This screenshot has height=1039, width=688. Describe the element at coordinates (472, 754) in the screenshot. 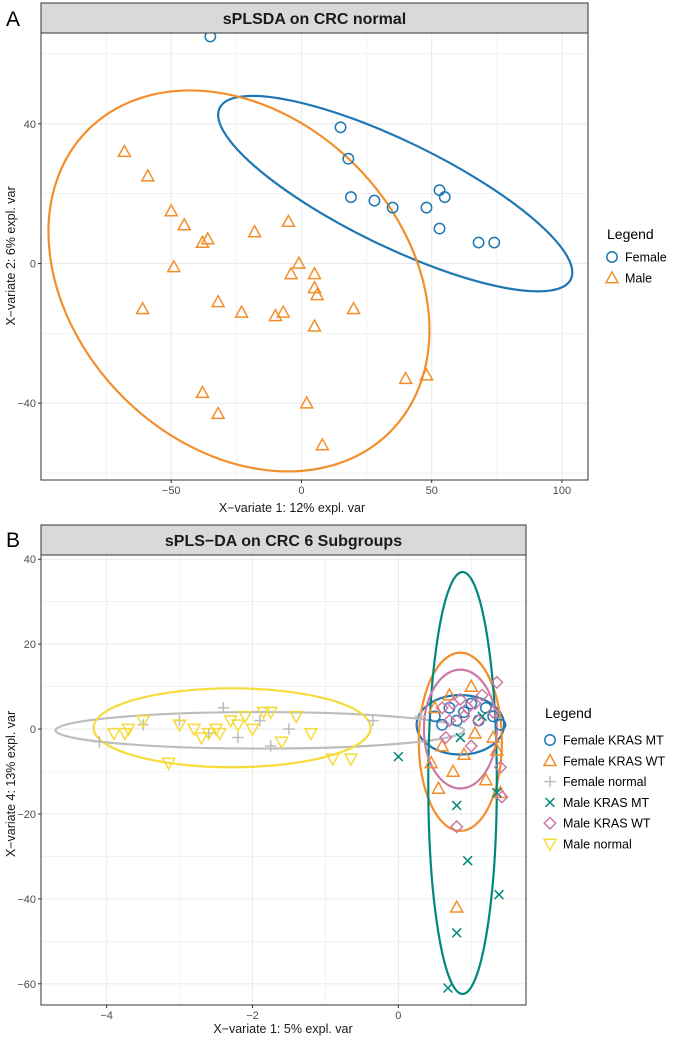

I see `male-kras-wt-series` at that location.